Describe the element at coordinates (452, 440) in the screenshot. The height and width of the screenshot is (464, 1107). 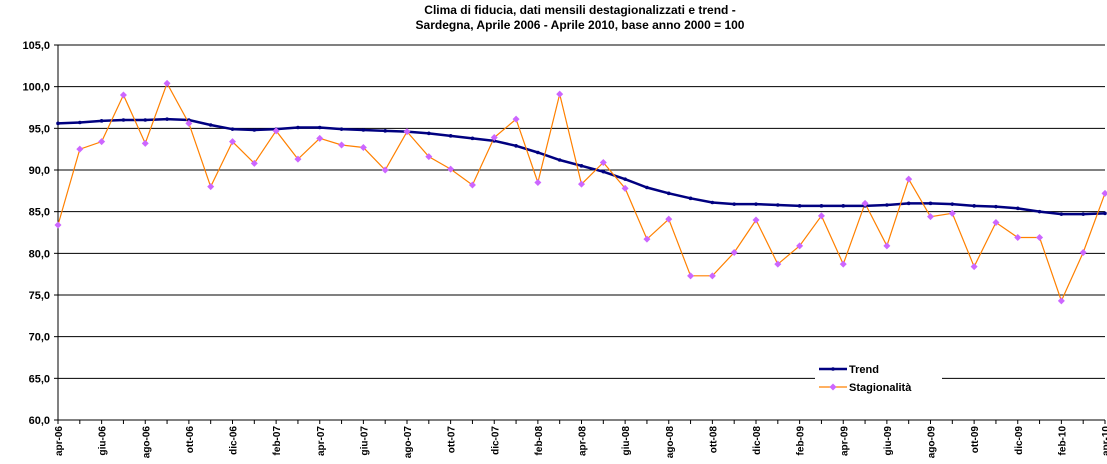
I see `x-tick-label: ott-07` at that location.